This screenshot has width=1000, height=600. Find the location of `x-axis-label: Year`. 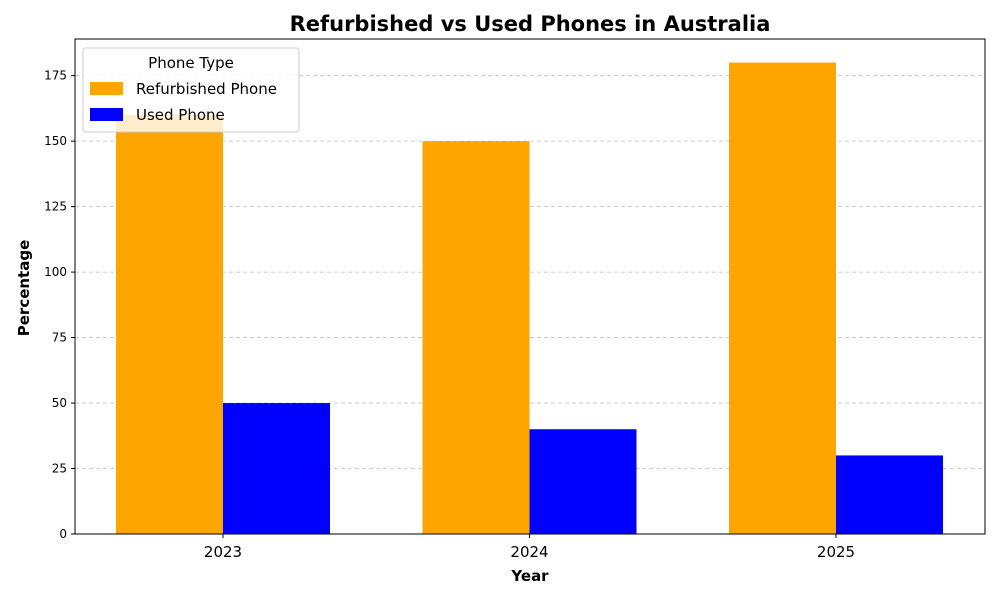

x-axis-label: Year is located at coordinates (529, 576).